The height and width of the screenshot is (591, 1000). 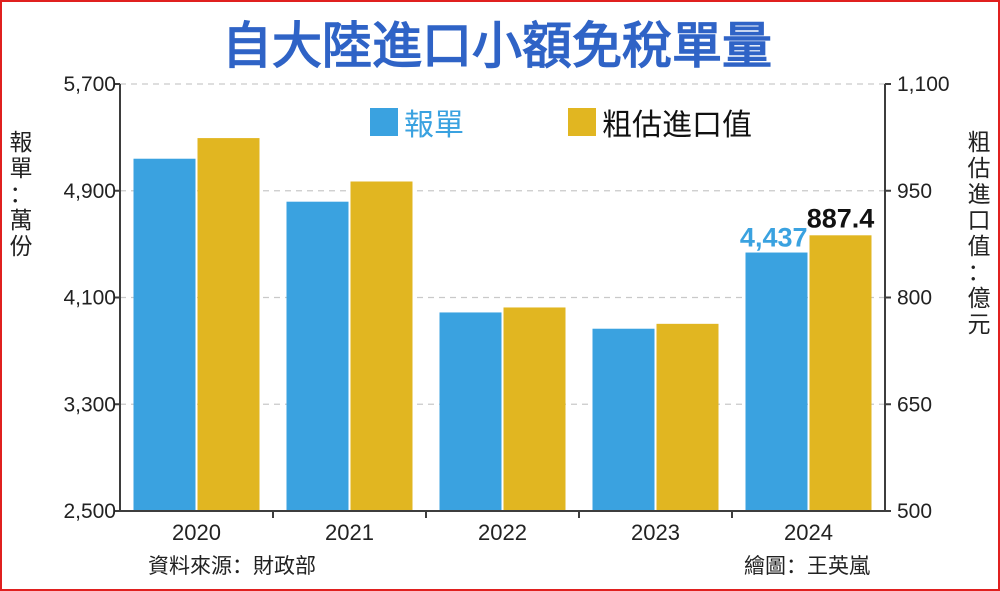 I want to click on left-tick-label: 5,700, so click(x=89, y=84).